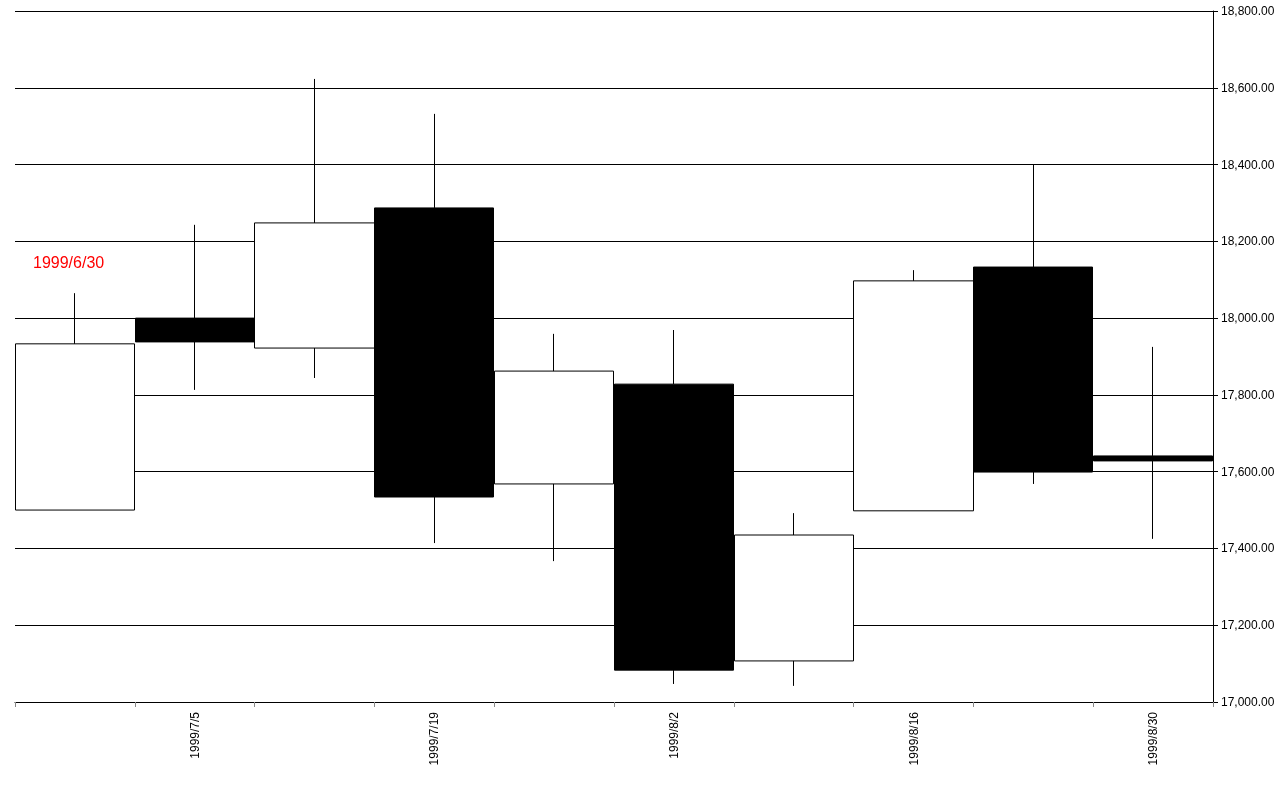  I want to click on y-tick-label: 17,400.00, so click(1248, 548).